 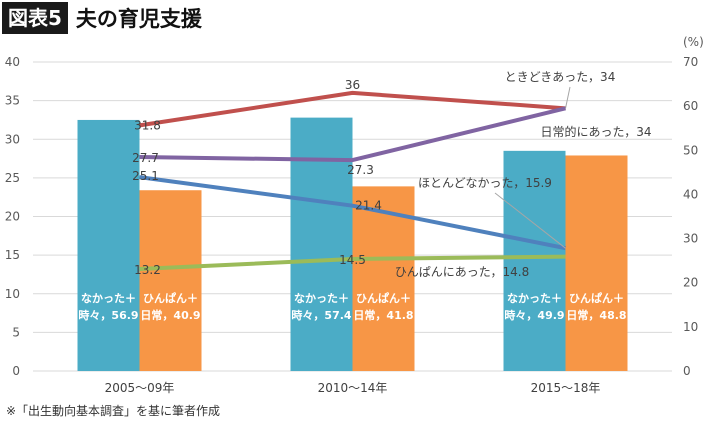 What do you see at coordinates (352, 85) in the screenshot?
I see `point-label: 36` at bounding box center [352, 85].